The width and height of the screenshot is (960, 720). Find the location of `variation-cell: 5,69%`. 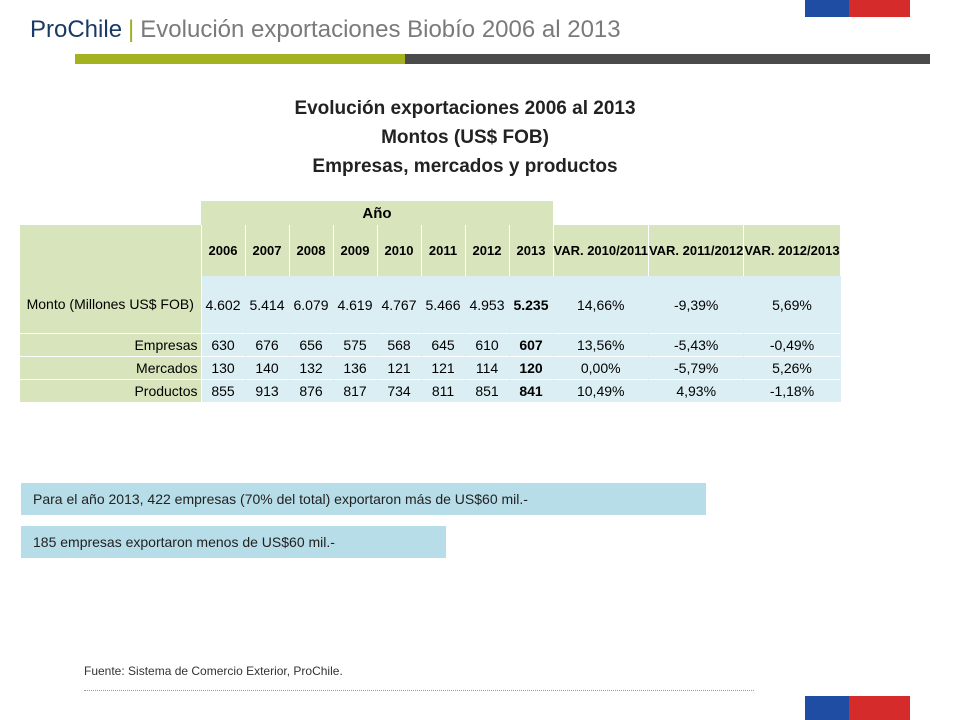

variation-cell: 5,69% is located at coordinates (792, 305).